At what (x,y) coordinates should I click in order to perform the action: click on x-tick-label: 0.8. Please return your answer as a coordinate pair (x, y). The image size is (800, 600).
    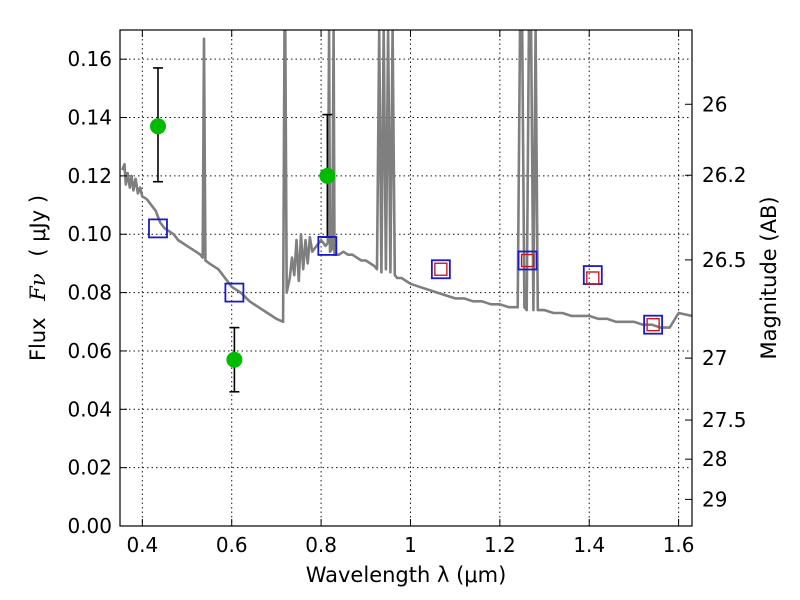
    Looking at the image, I should click on (321, 545).